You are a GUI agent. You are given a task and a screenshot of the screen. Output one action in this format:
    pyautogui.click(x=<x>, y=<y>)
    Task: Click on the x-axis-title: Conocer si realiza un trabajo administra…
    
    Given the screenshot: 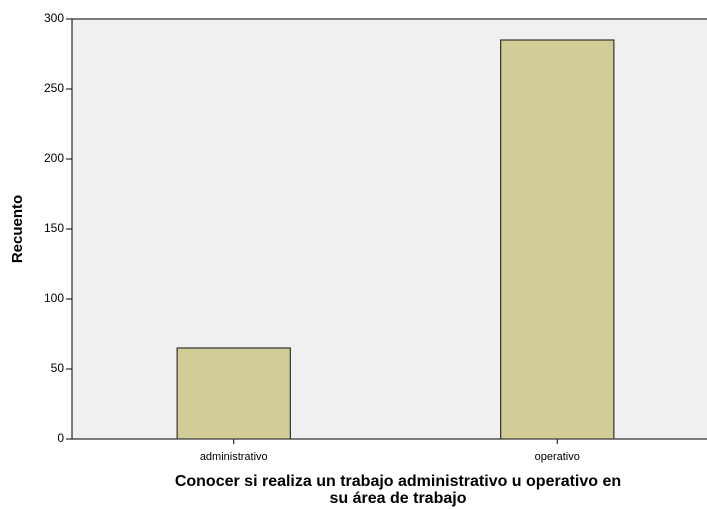 What is the action you would take?
    pyautogui.click(x=398, y=481)
    